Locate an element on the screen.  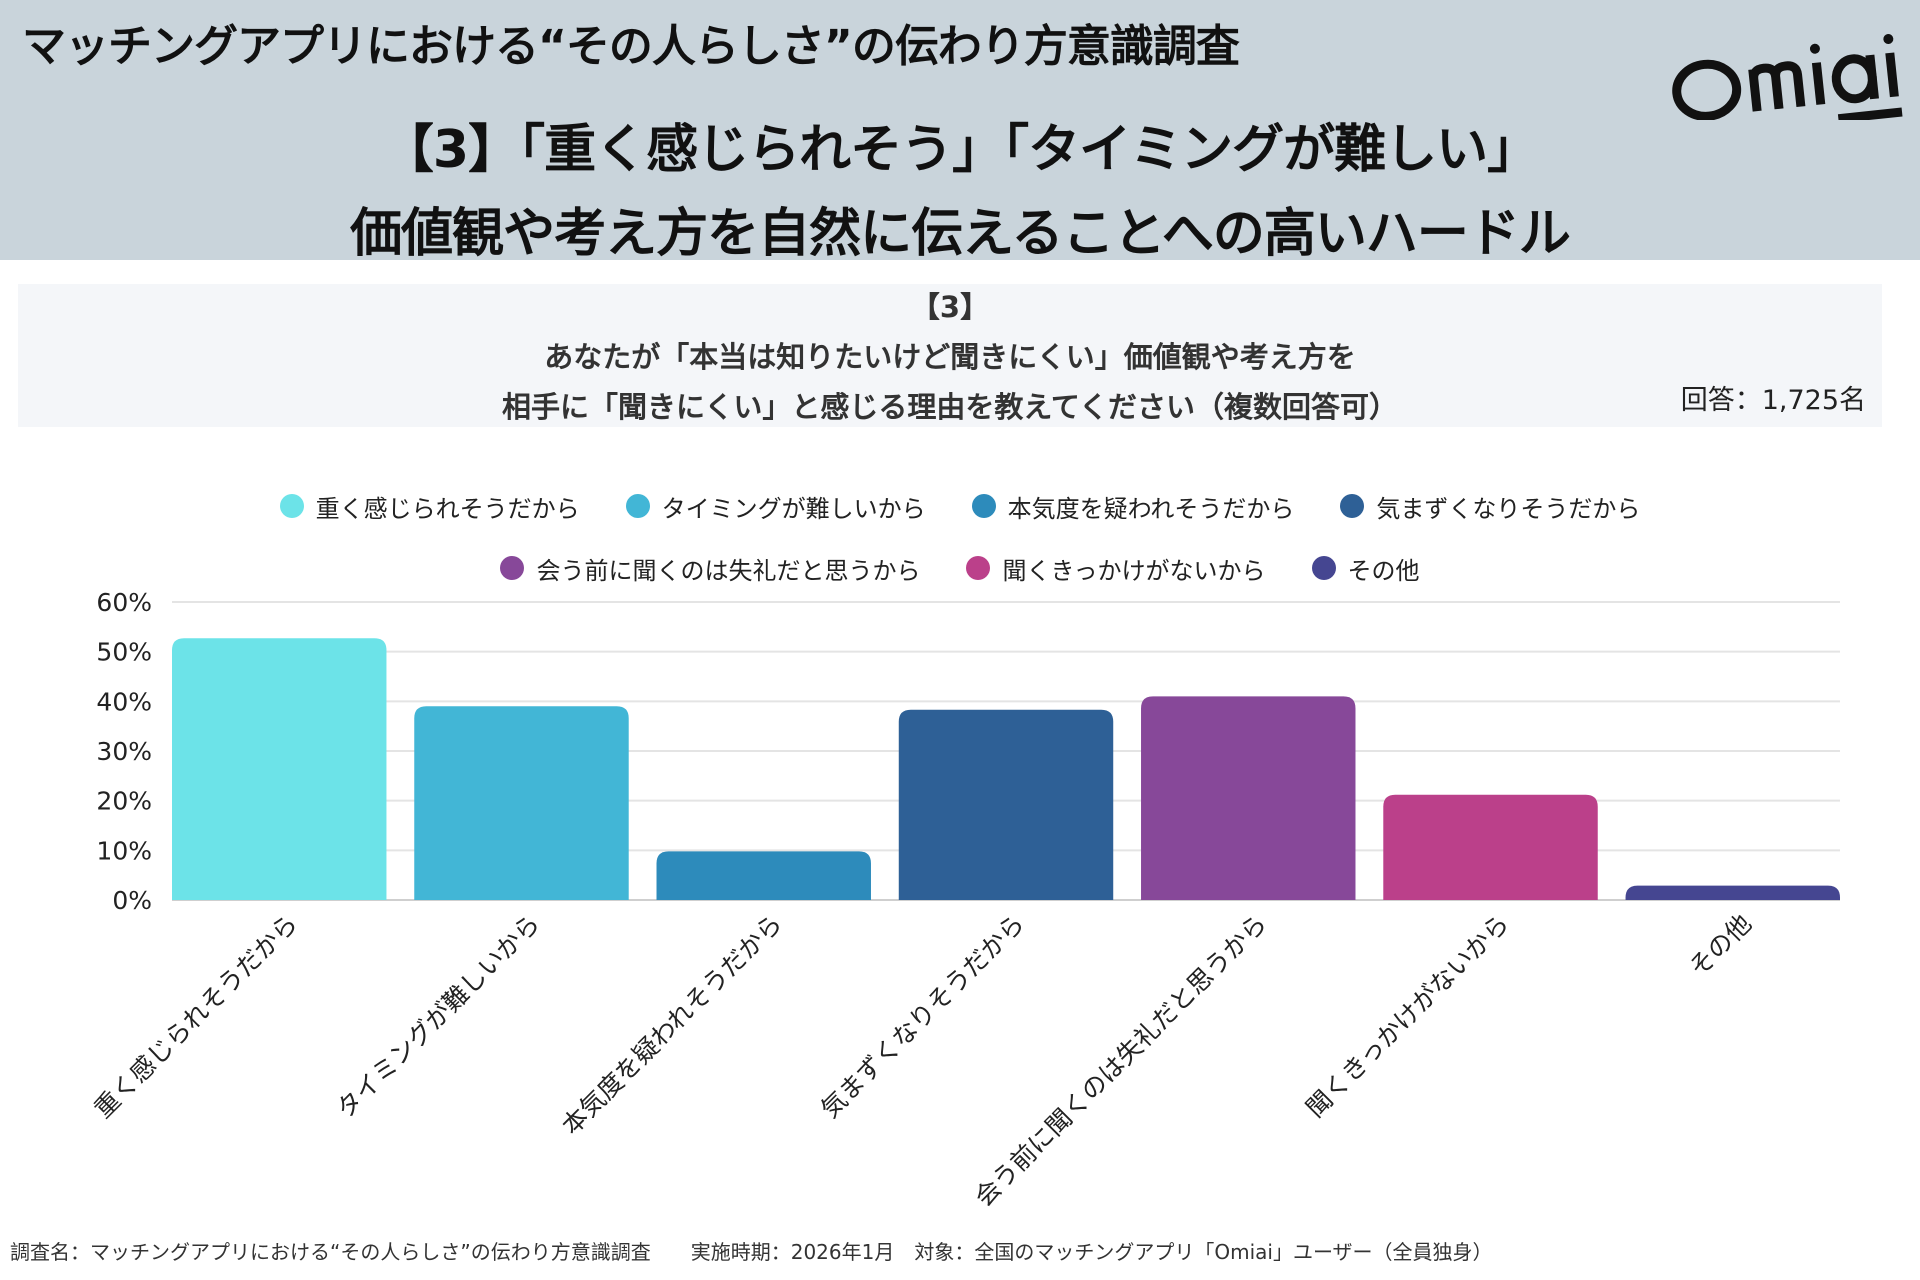
question-line-2: 相手に「聞きにくい」と感じる理由を教えてください（複数回答可） is located at coordinates (950, 407).